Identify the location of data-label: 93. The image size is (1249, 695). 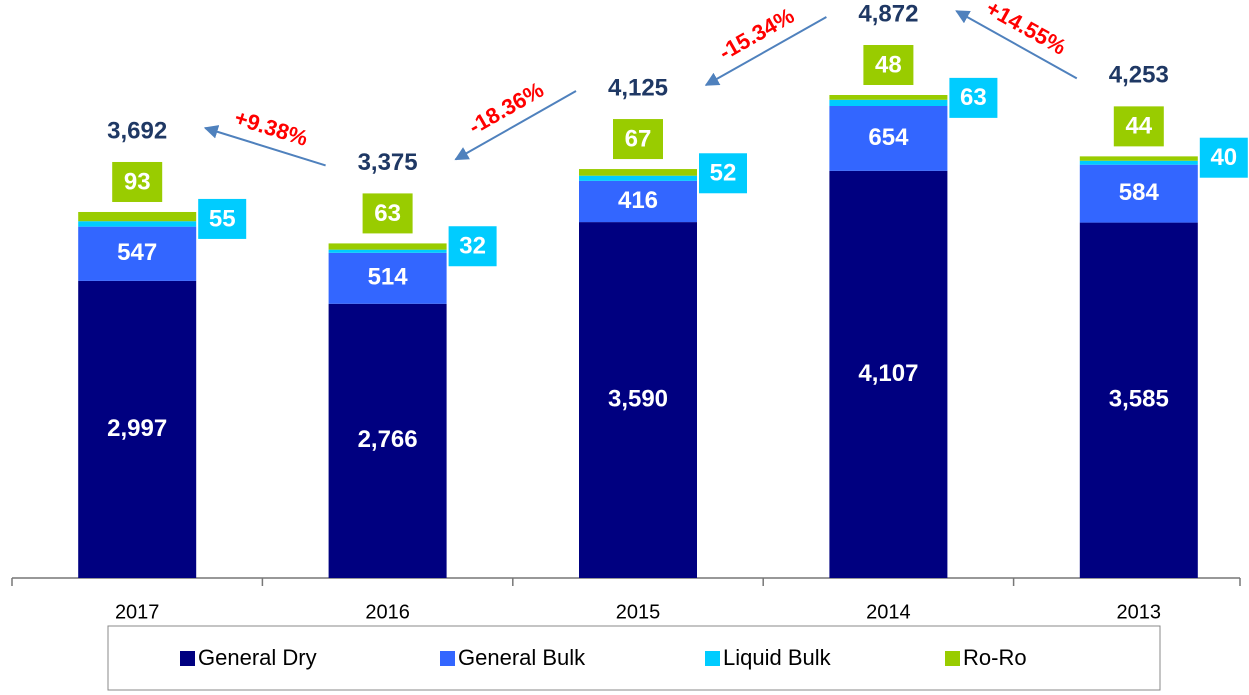
(137, 181).